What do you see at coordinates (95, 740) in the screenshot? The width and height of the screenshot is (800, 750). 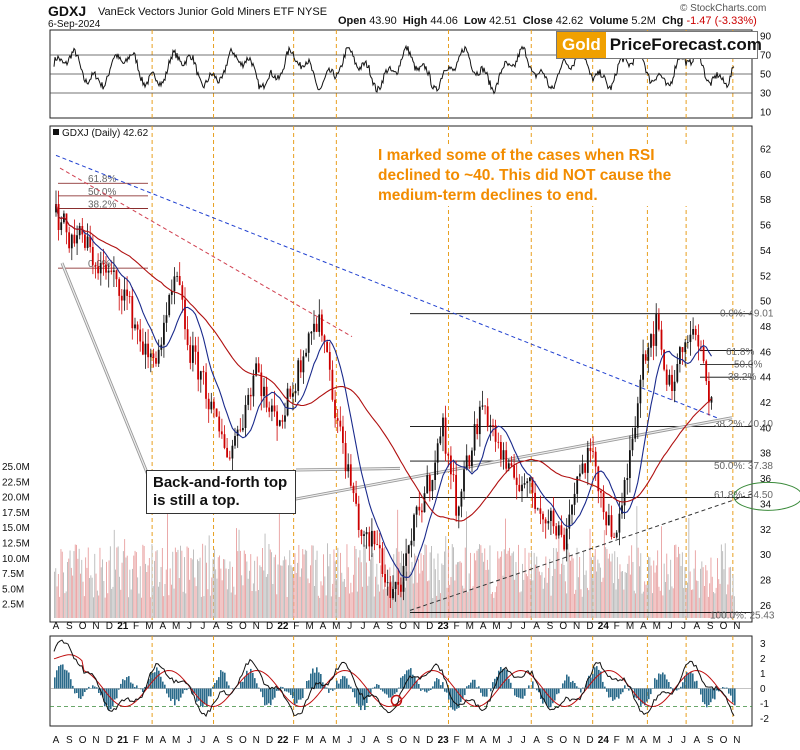 I see `x-axis-label-1-3: N` at bounding box center [95, 740].